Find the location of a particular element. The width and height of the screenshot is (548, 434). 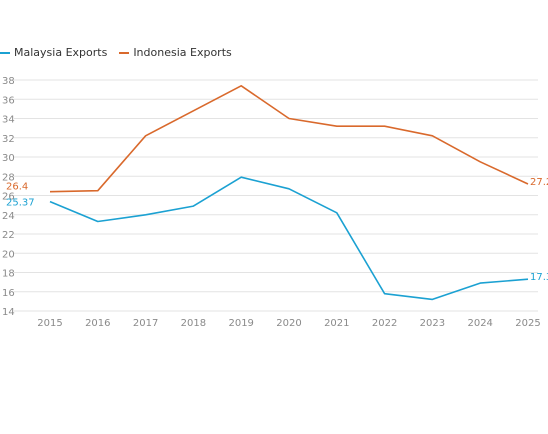

x-tick-label: 2016 is located at coordinates (97, 323).